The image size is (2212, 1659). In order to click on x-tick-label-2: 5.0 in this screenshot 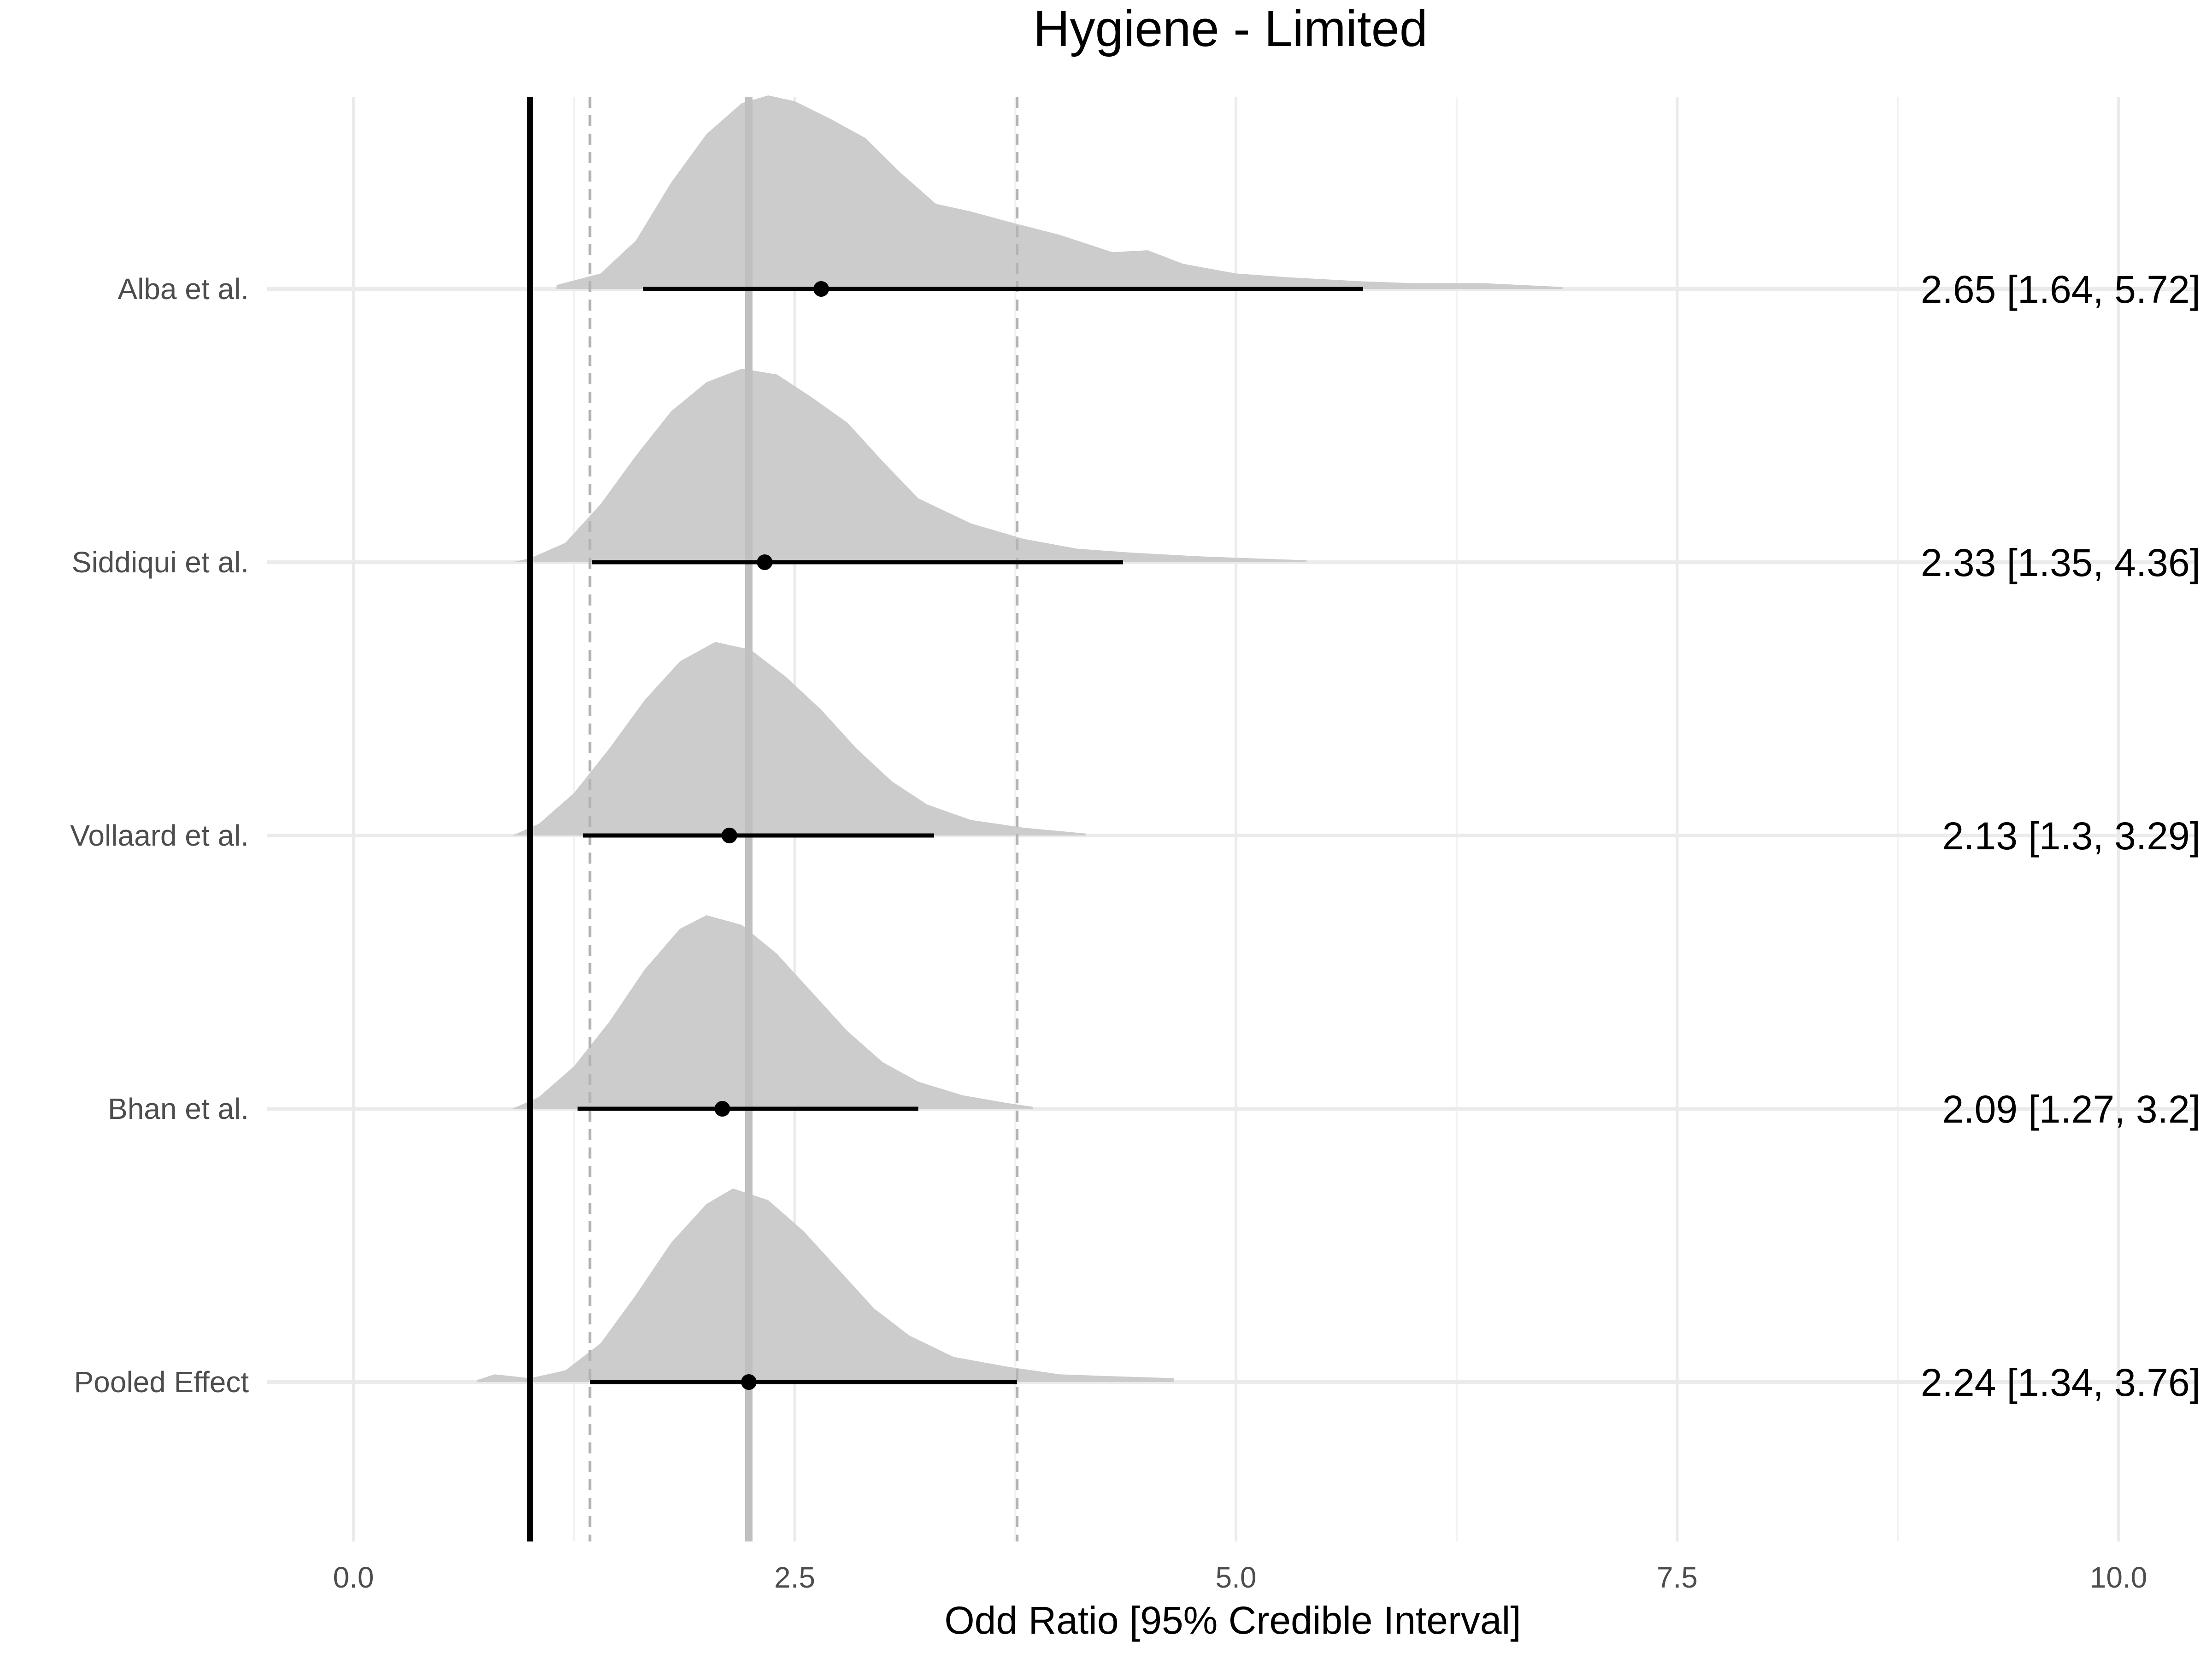, I will do `click(1236, 1577)`.